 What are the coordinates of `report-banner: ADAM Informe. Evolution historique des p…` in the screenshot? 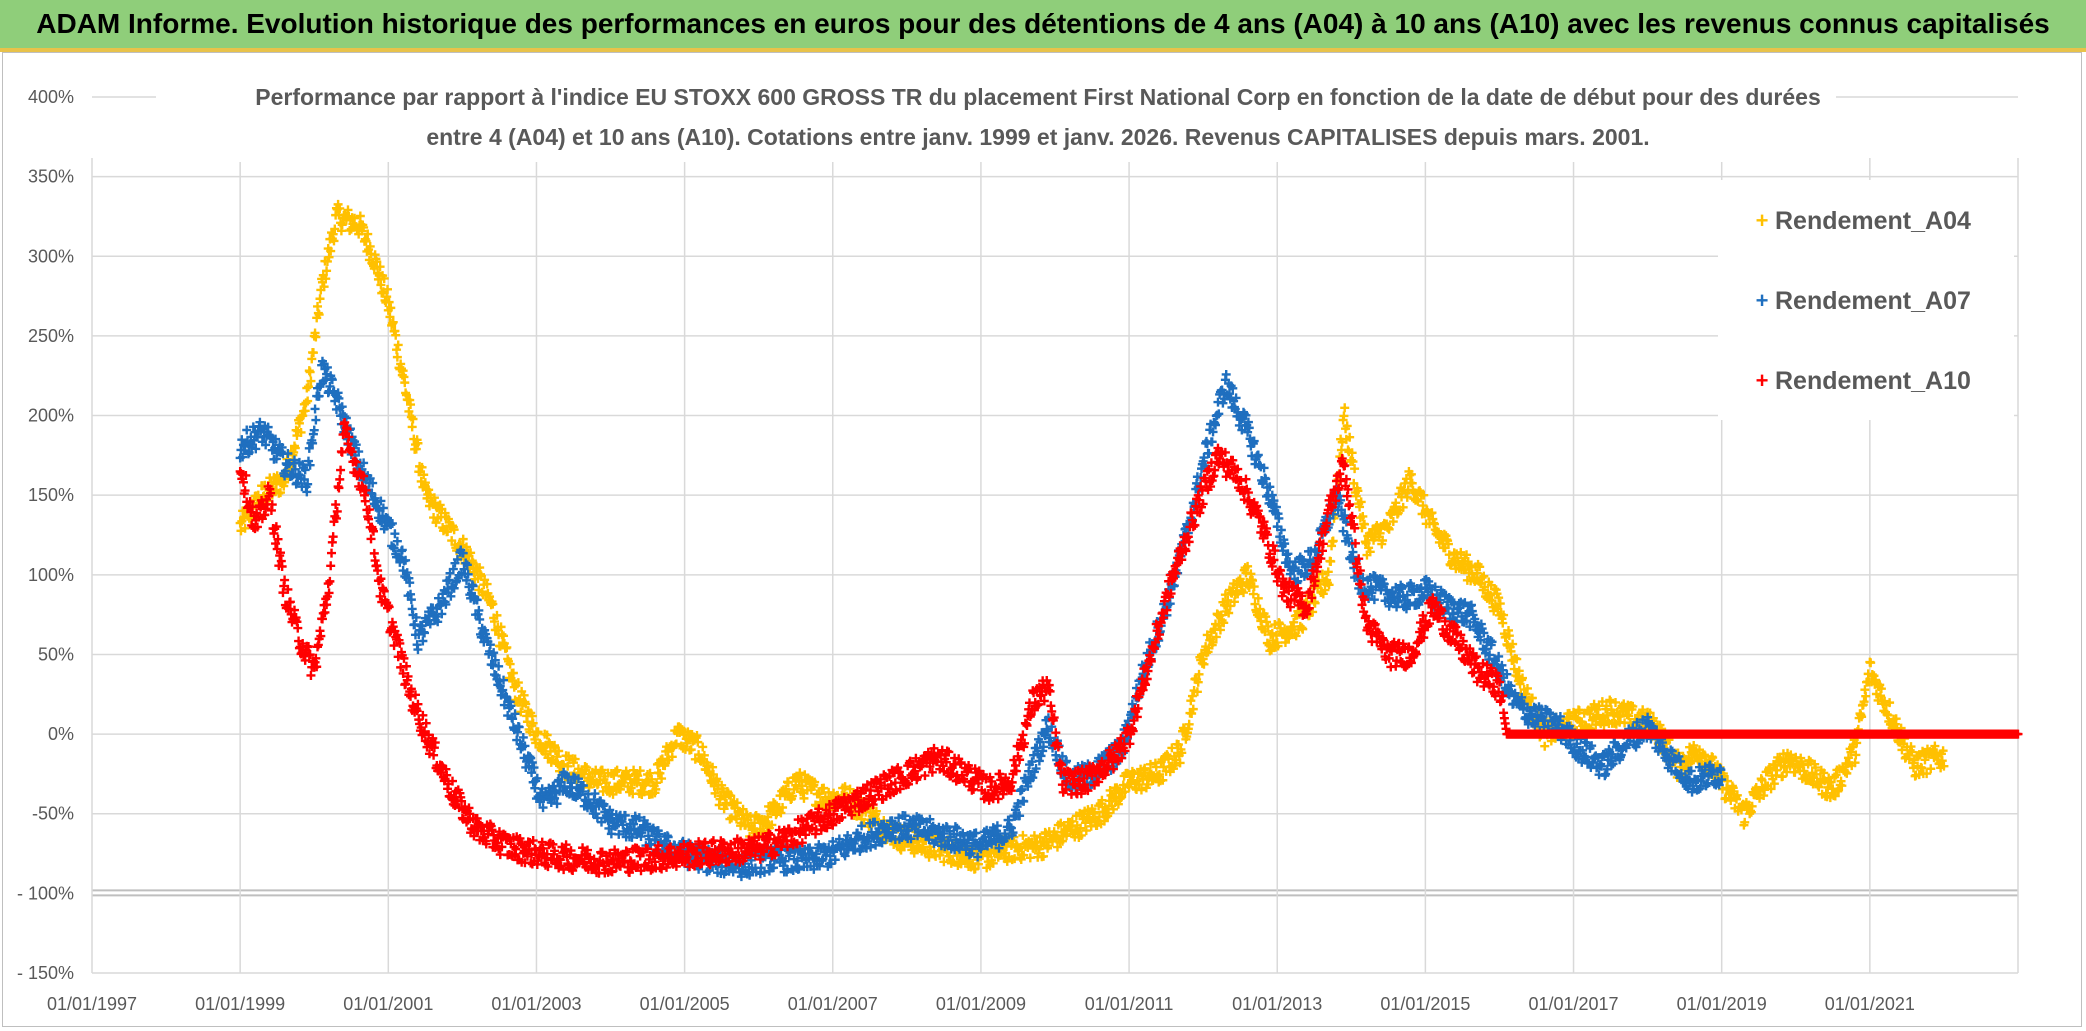 It's located at (1043, 26).